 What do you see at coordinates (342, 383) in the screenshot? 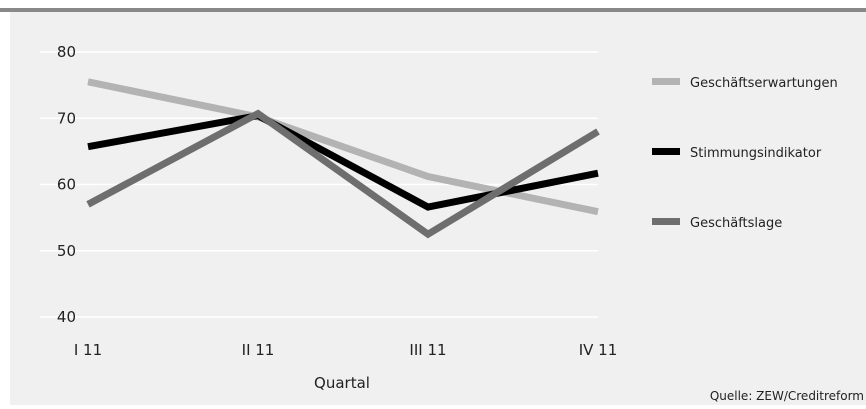
I see `x-axis-label: Quartal` at bounding box center [342, 383].